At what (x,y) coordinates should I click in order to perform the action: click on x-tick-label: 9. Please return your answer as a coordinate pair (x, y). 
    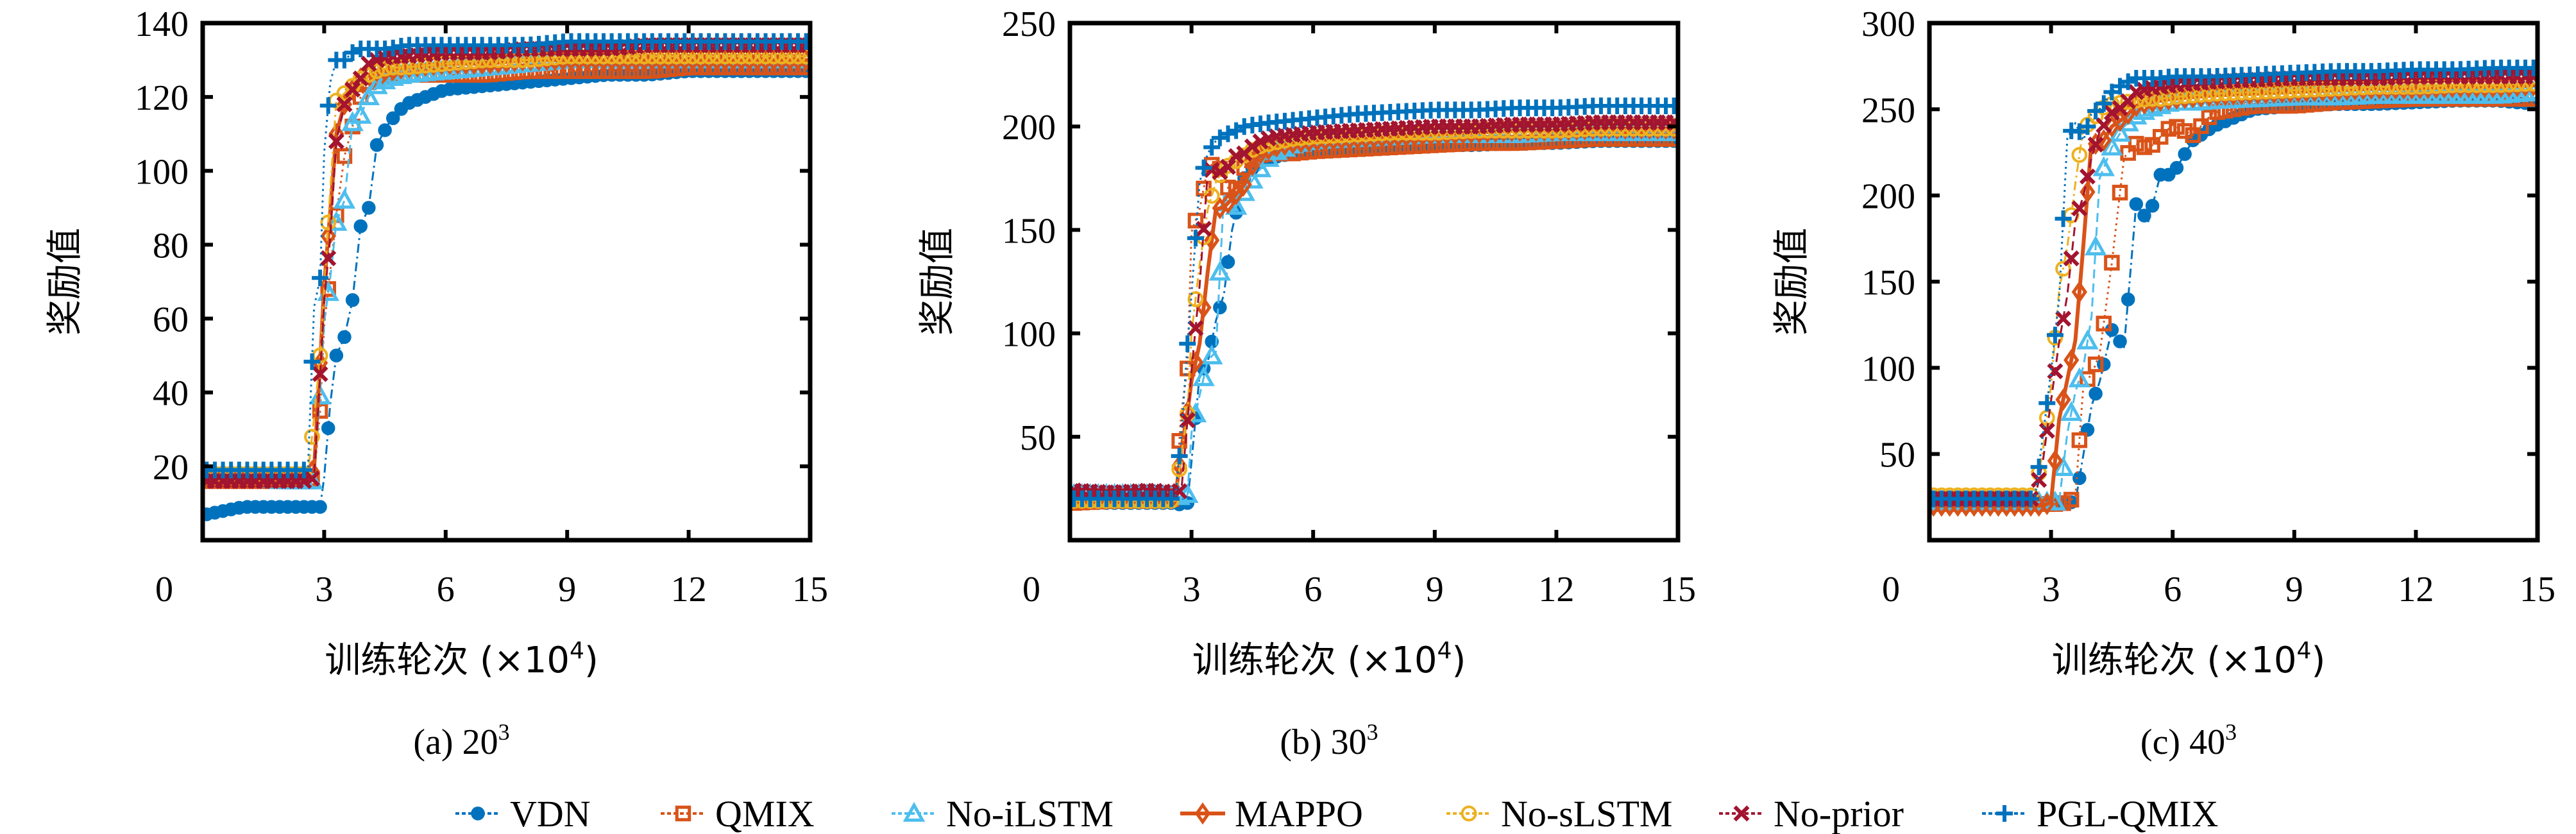
    Looking at the image, I should click on (2294, 589).